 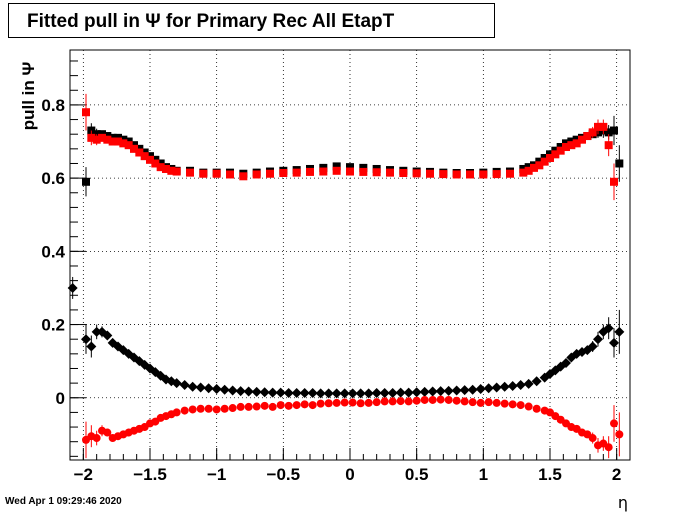 I want to click on y-tick-label: 0, so click(x=60, y=398).